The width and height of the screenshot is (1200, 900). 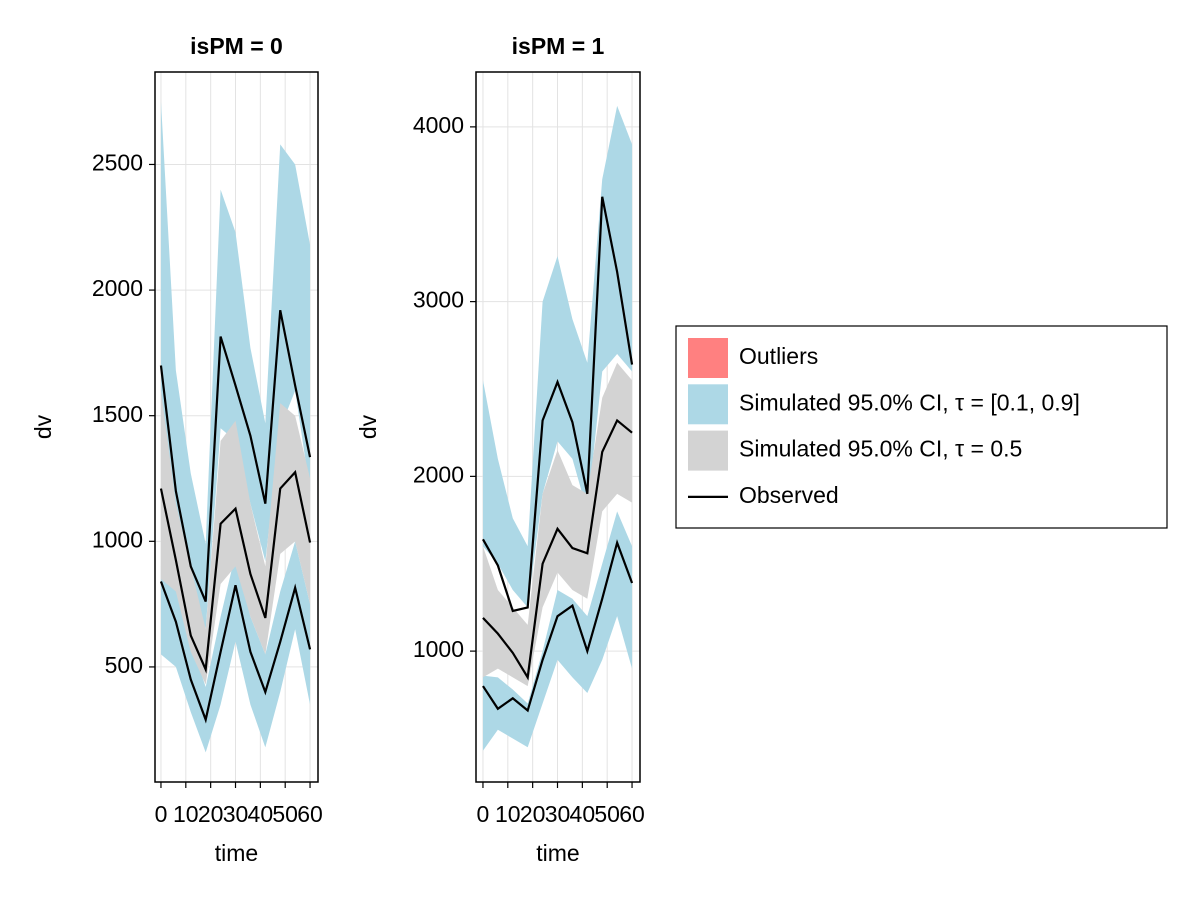 I want to click on legend-label: Simulated 95.0% CI, τ = [0.1, 0.9], so click(x=909, y=402).